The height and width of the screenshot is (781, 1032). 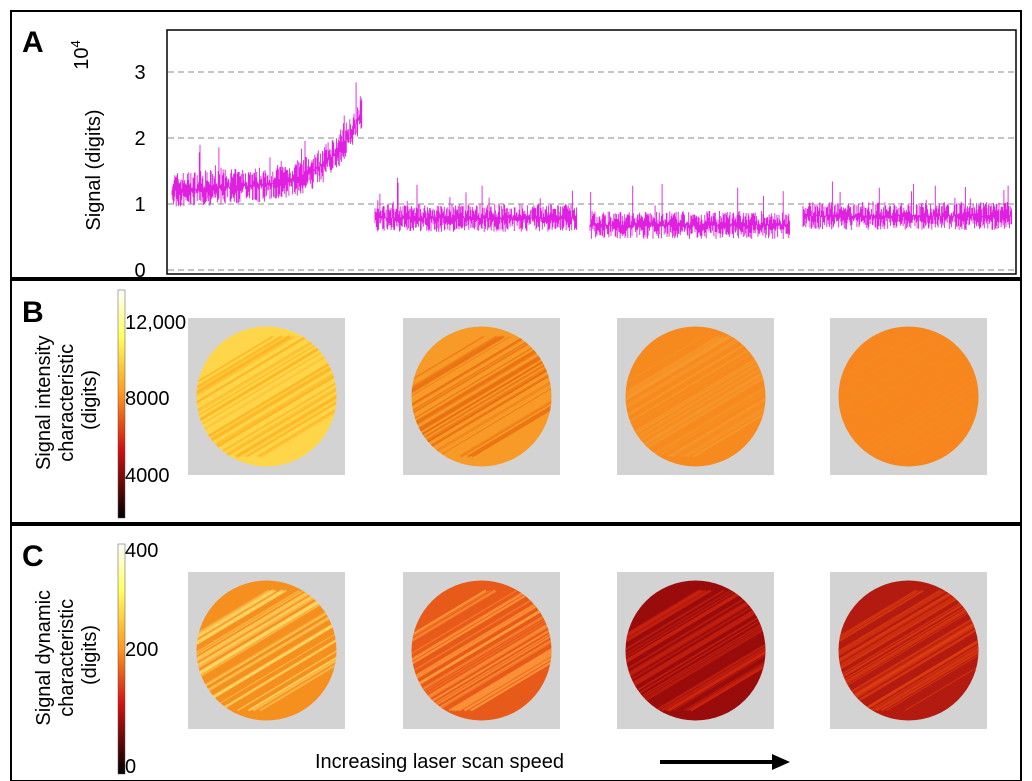 I want to click on y-tick-label: 0, so click(x=139, y=271).